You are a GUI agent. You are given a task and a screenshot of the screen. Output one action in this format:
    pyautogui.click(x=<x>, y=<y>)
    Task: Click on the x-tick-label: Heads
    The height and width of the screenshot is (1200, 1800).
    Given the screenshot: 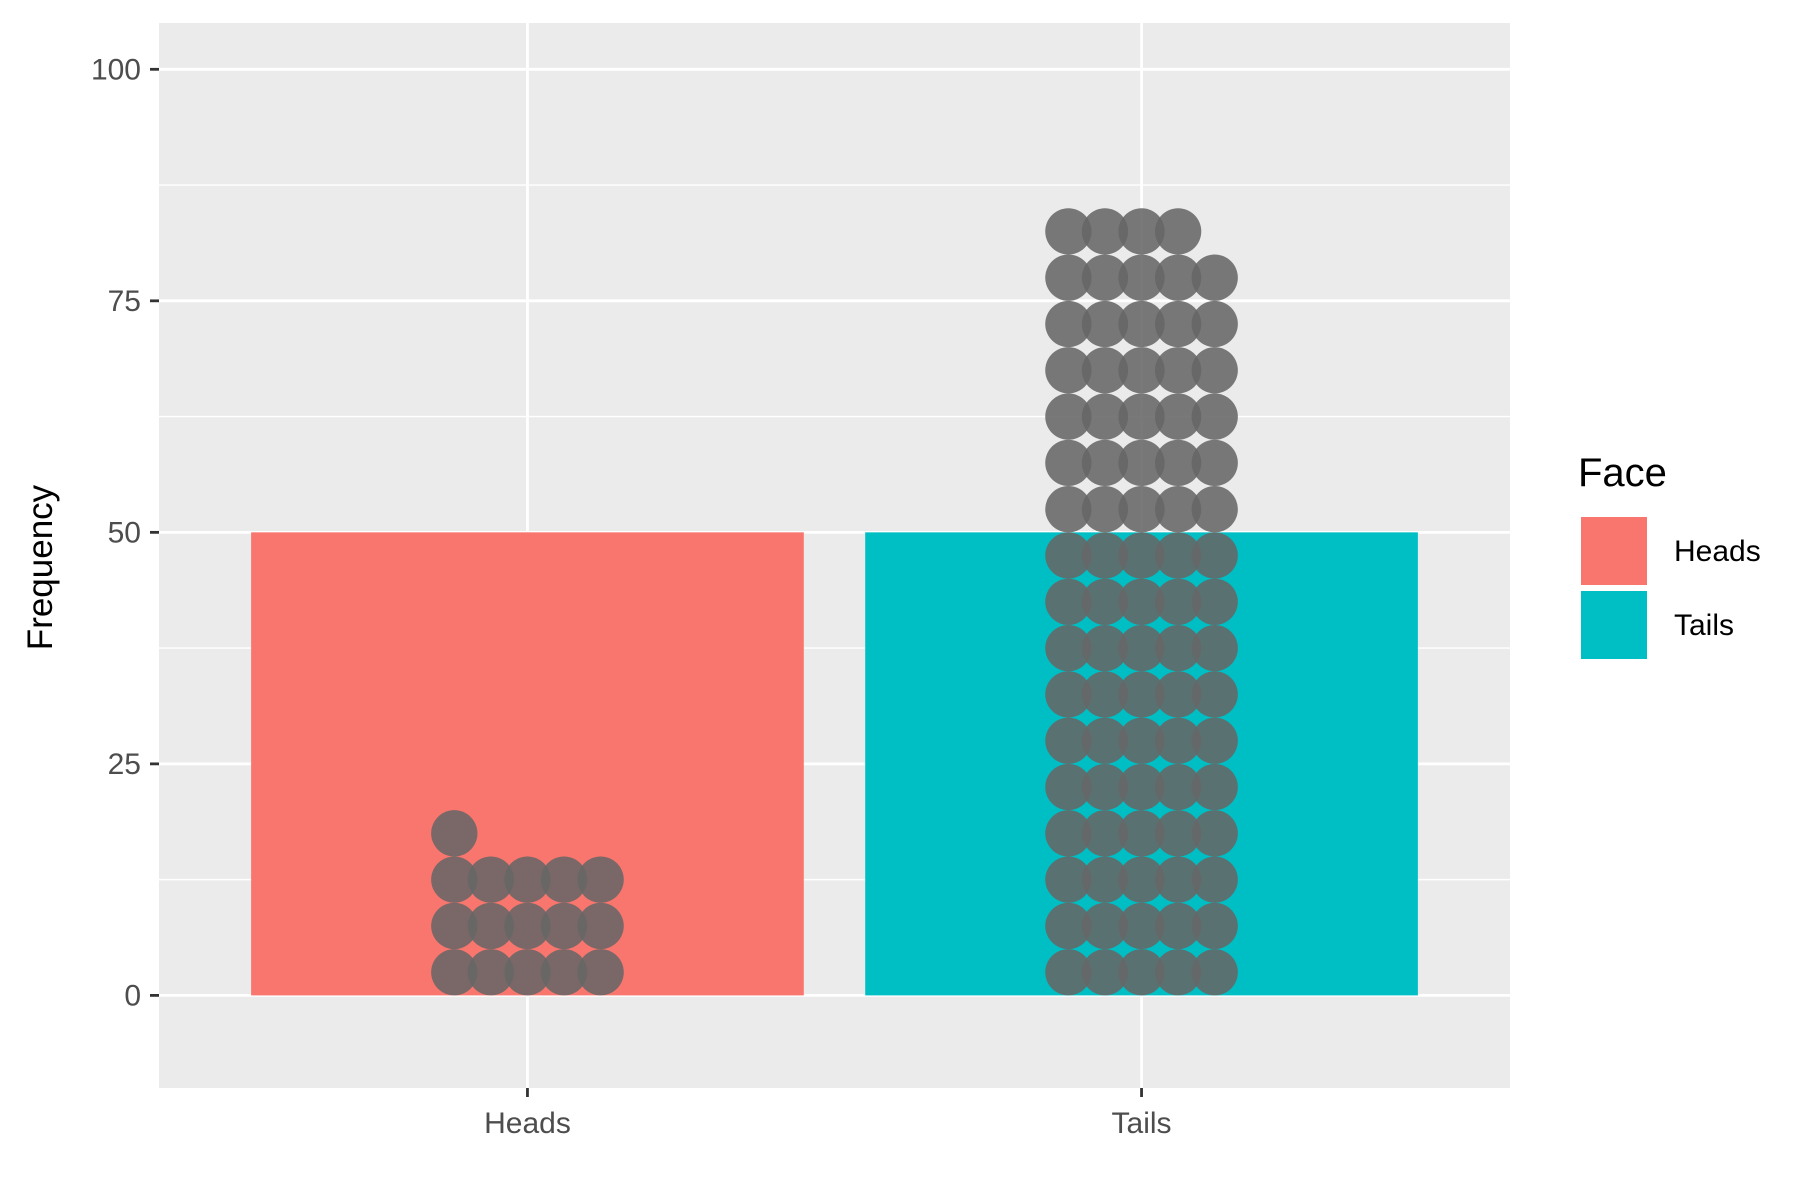 What is the action you would take?
    pyautogui.click(x=527, y=1123)
    